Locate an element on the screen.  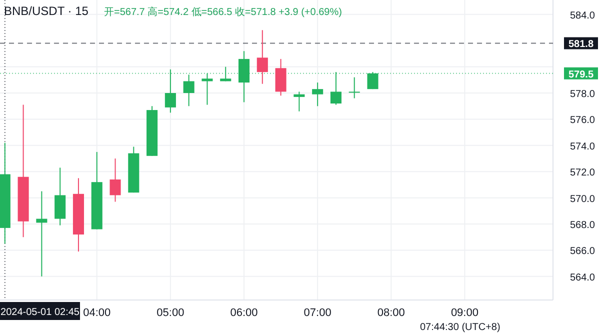
y-tick-label: 566.0 is located at coordinates (583, 252).